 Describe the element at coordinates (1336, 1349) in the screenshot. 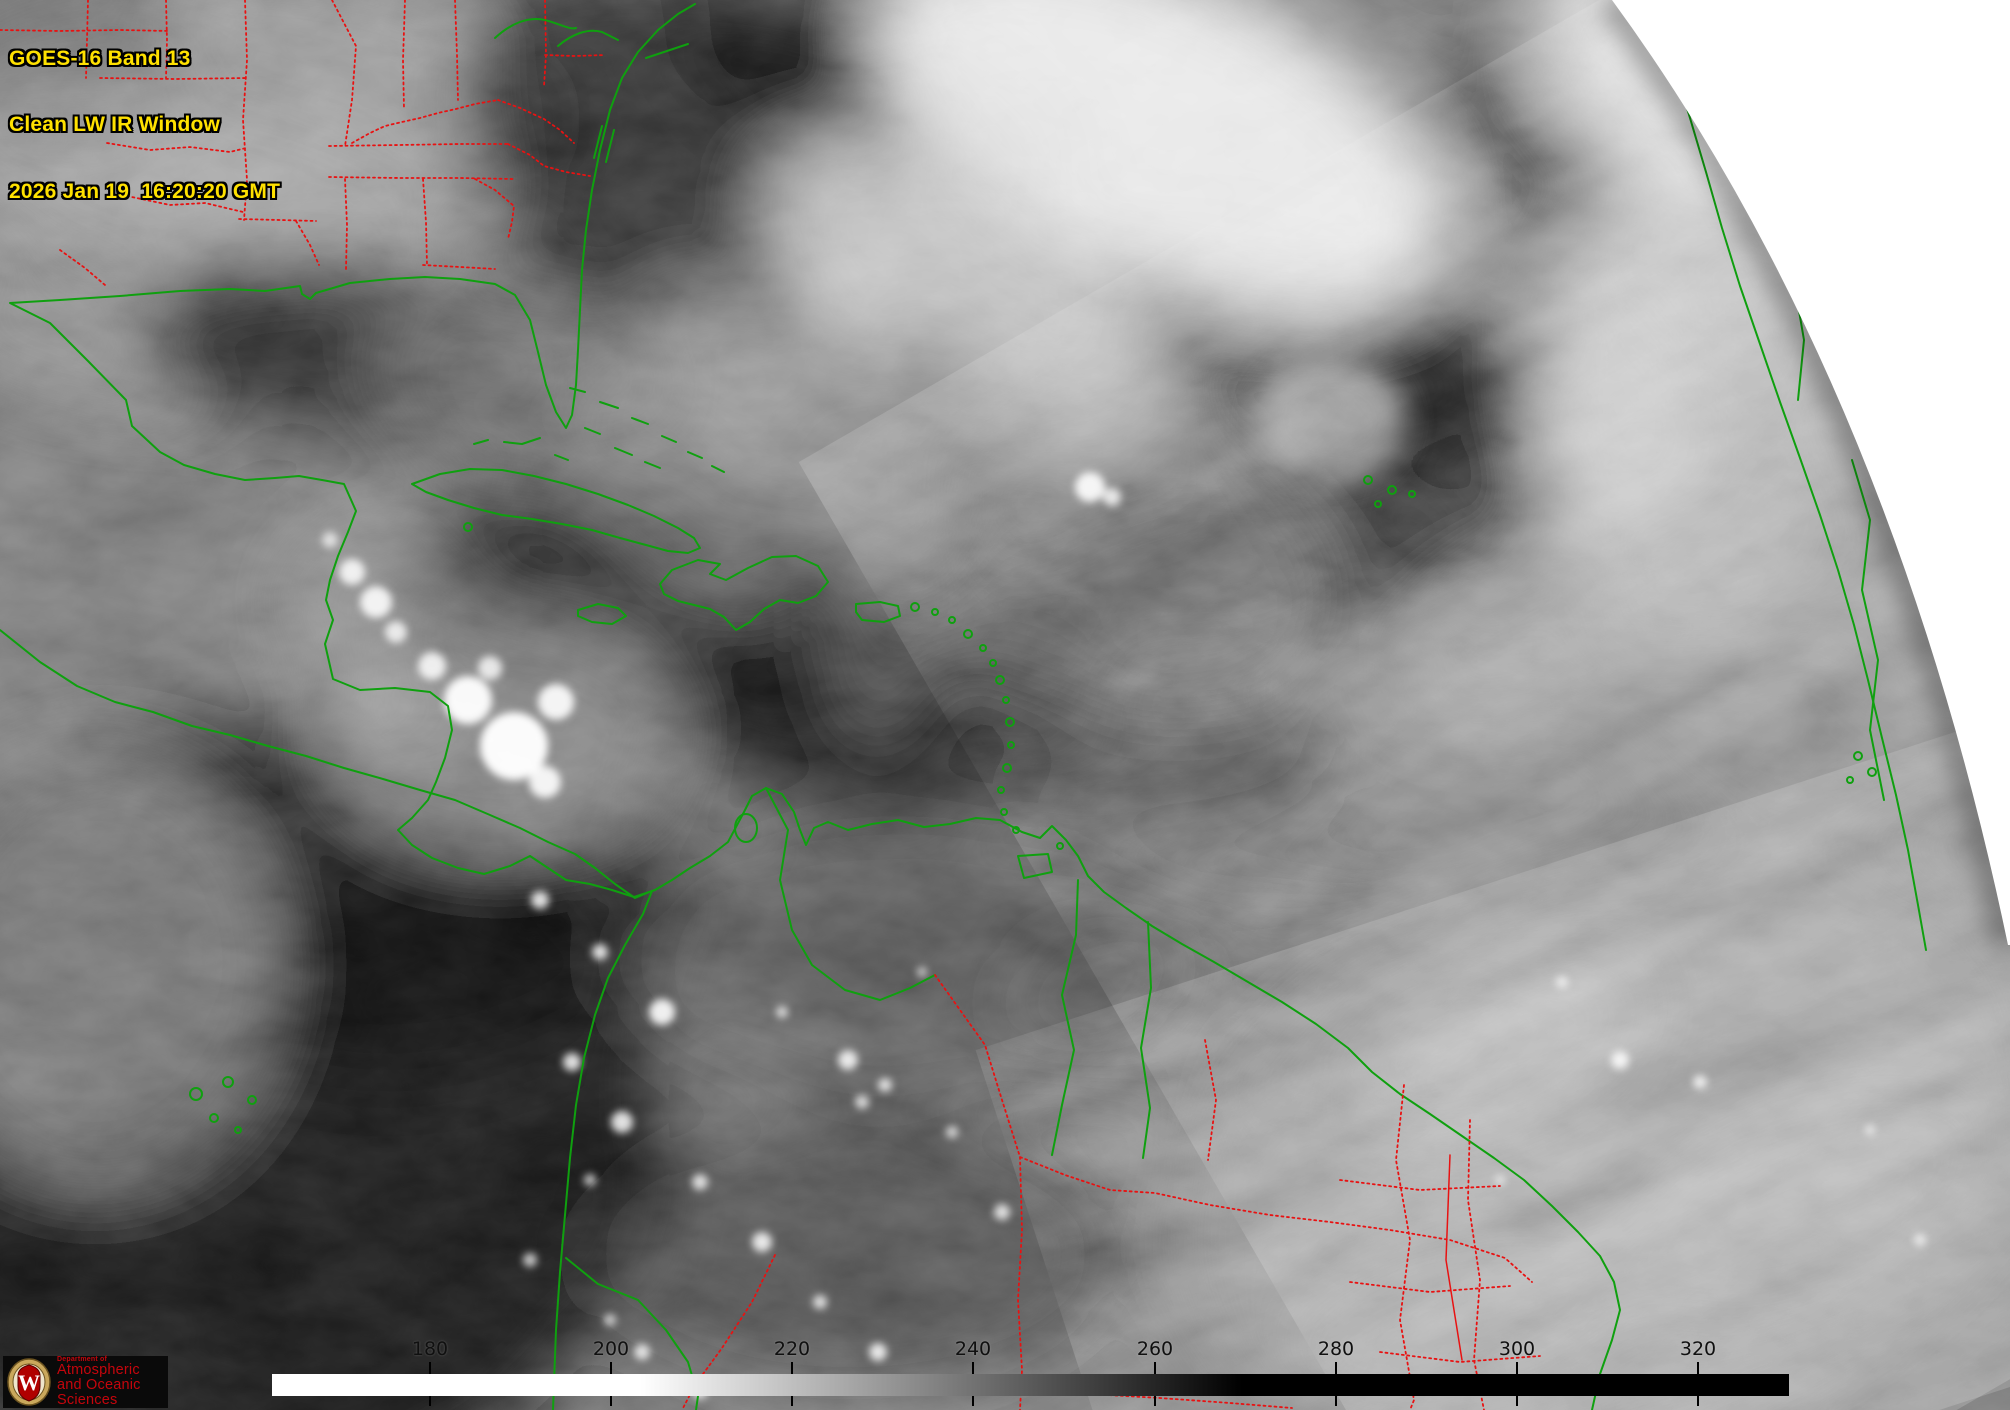

I see `colorbar-tick-label: 280` at that location.